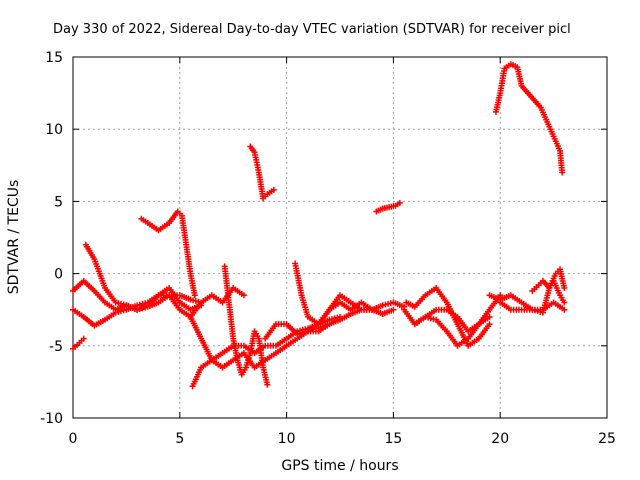  What do you see at coordinates (500, 439) in the screenshot?
I see `x-tick-label: 20` at bounding box center [500, 439].